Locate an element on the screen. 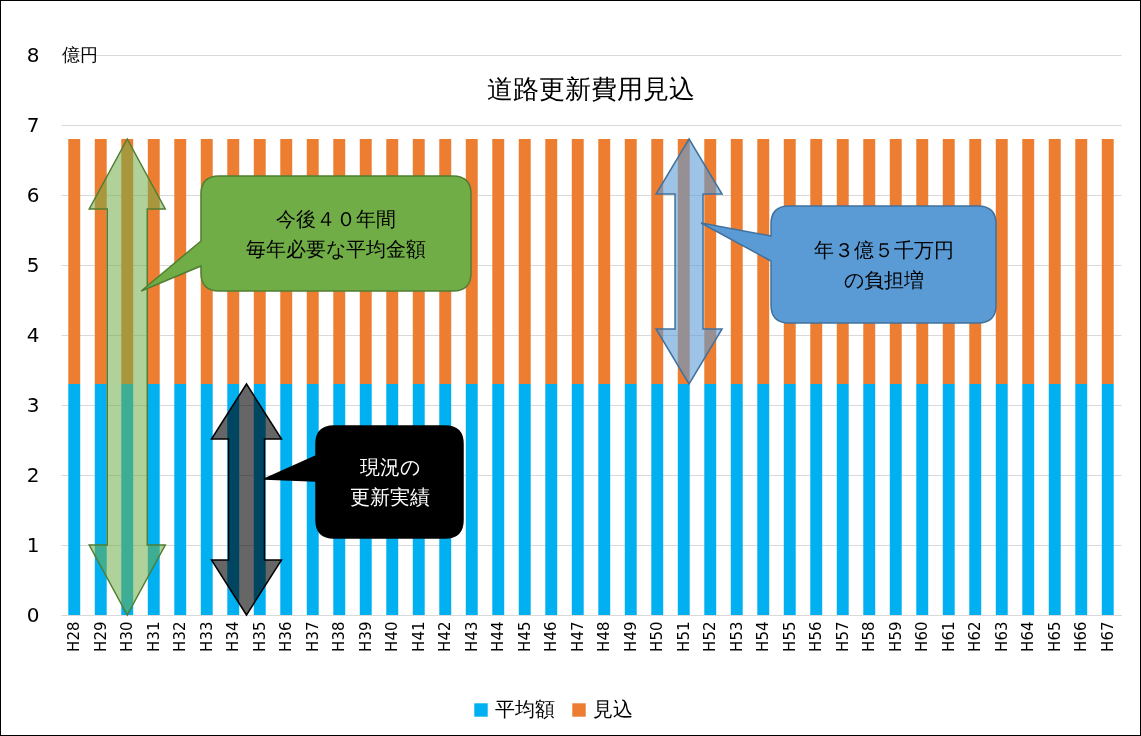 The width and height of the screenshot is (1141, 736). x-tick-label: H65 is located at coordinates (1054, 636).